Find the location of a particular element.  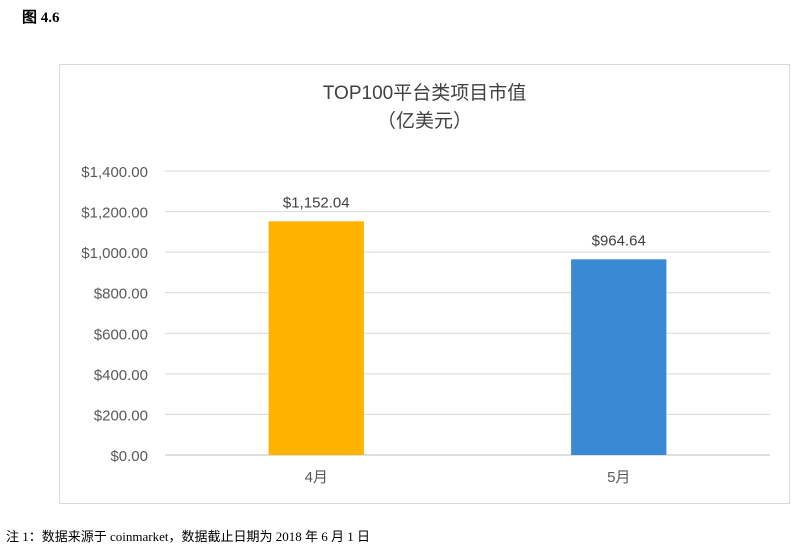

y-tick-label: $600.00 is located at coordinates (121, 334).